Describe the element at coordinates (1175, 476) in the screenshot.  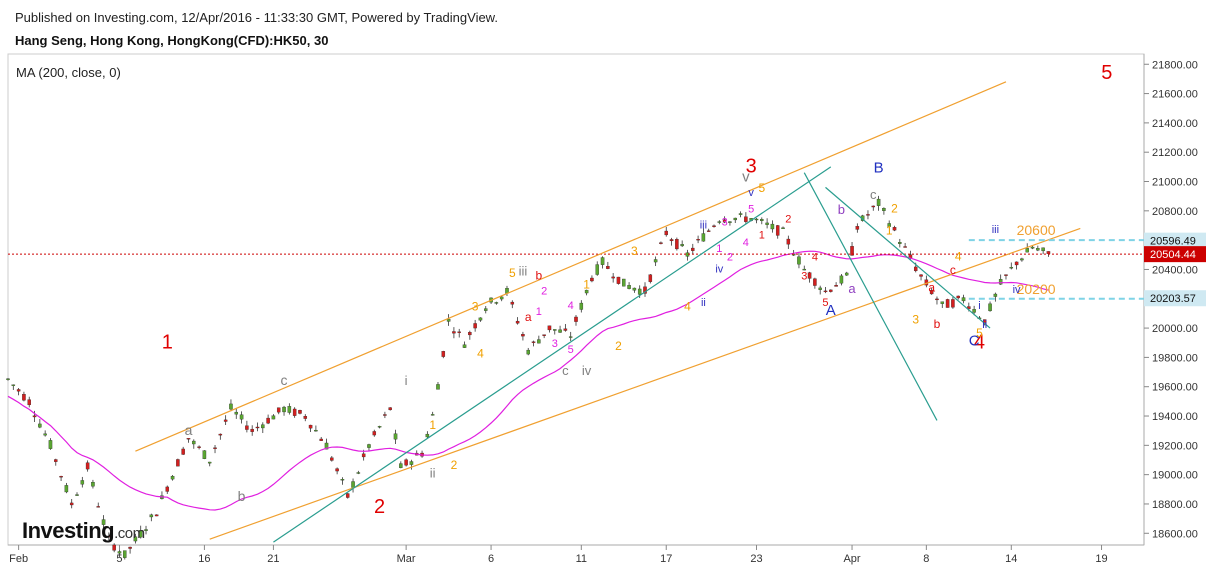
I see `y-tick-label: 19000.00` at that location.